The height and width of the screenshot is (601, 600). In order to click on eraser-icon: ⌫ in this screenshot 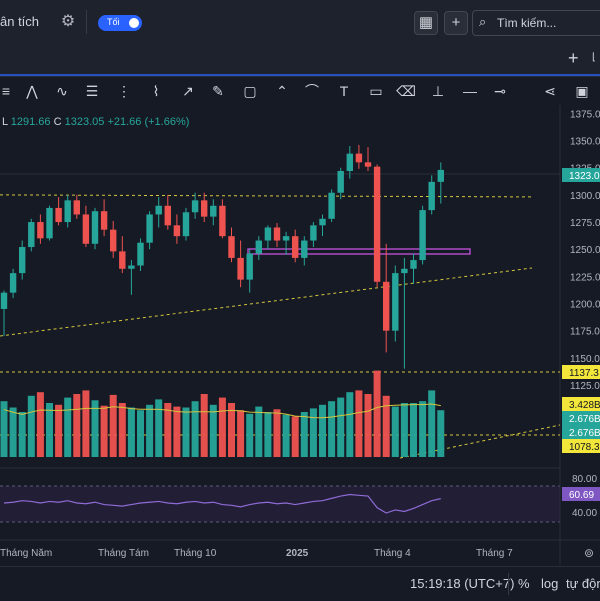, I will do `click(406, 91)`.